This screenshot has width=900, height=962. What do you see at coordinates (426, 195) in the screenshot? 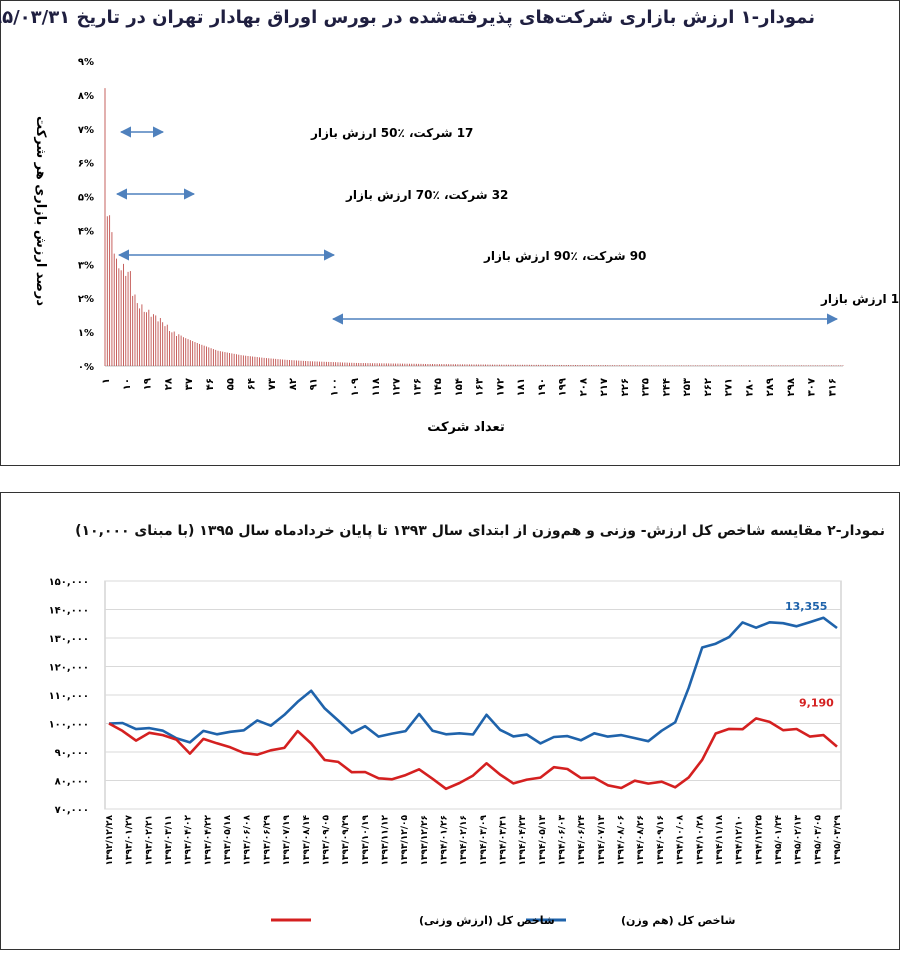
I see `chart1-annotation-label: 32 شرکت، ٪70 ارزش بازار` at bounding box center [426, 195].